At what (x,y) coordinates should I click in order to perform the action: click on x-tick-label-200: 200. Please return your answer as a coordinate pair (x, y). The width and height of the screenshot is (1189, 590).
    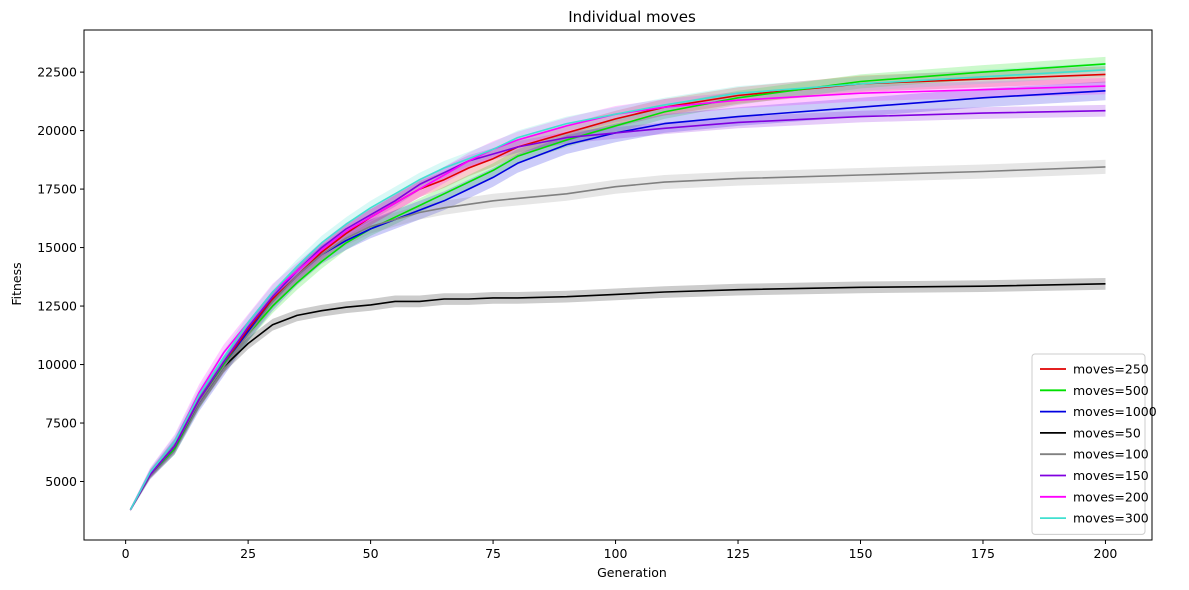
    Looking at the image, I should click on (1106, 553).